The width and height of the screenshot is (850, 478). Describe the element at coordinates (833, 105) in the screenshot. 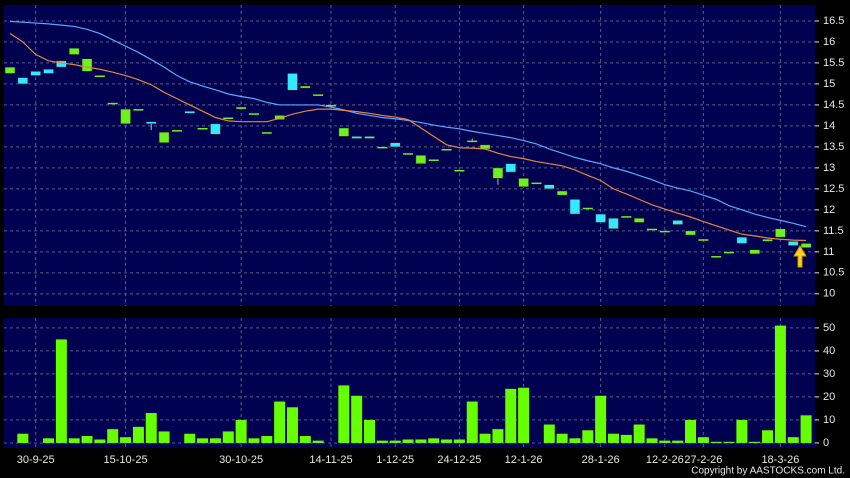

I see `y-tick-label: 14.5` at that location.